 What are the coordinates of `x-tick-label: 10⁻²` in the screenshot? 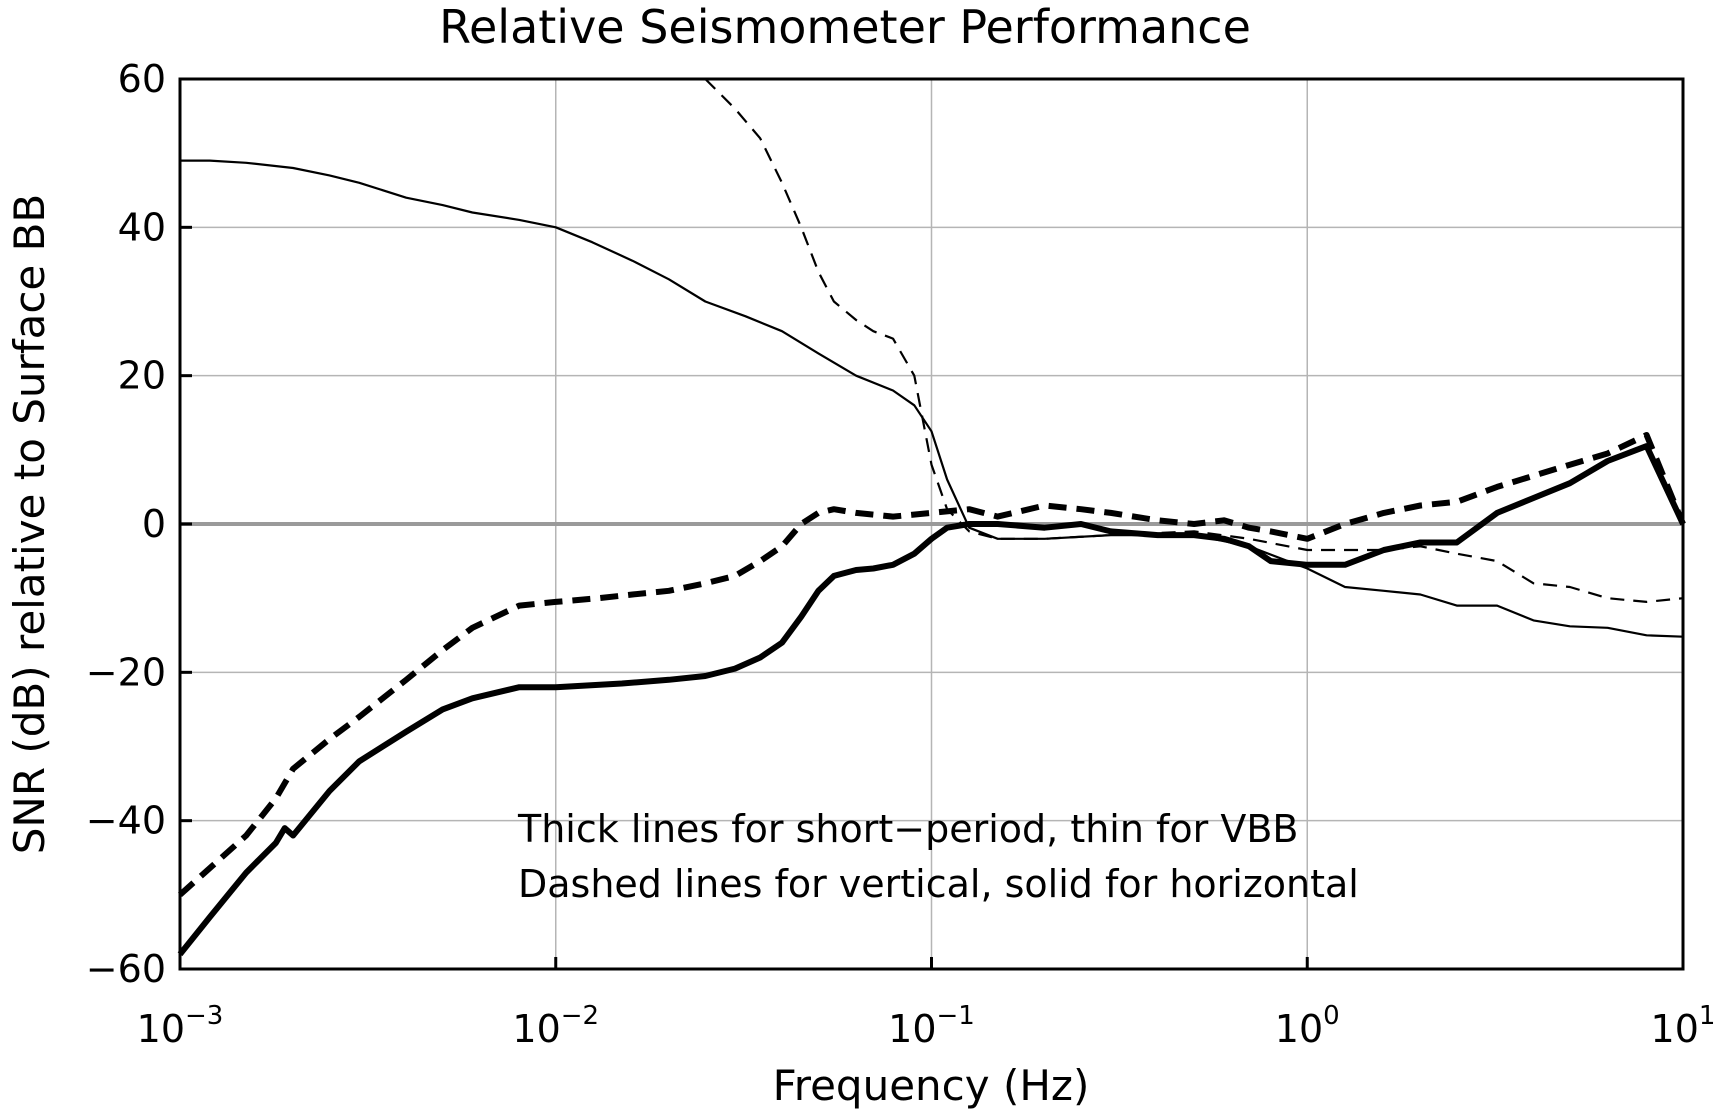 It's located at (555, 1026).